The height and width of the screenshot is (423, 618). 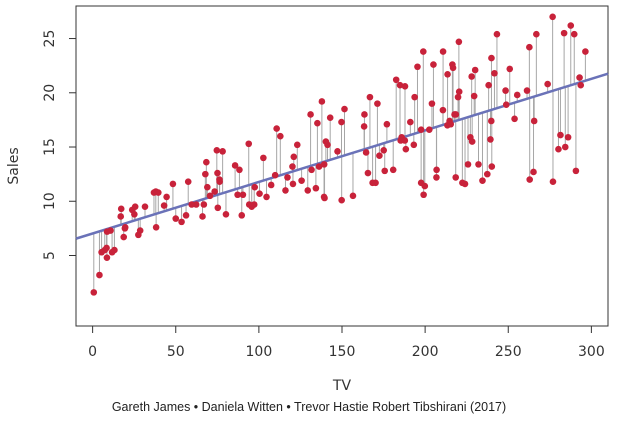 What do you see at coordinates (591, 352) in the screenshot?
I see `x-tick-label: 300` at bounding box center [591, 352].